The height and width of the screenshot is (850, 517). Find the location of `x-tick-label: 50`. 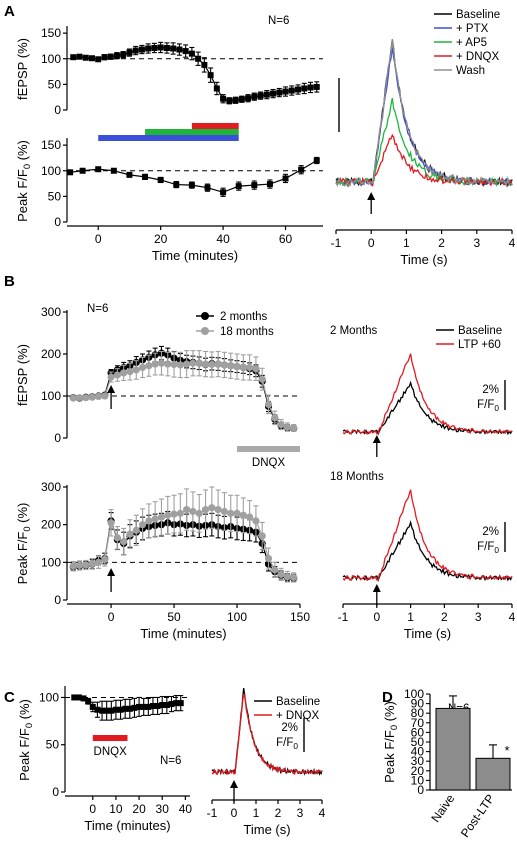

x-tick-label: 50 is located at coordinates (174, 617).